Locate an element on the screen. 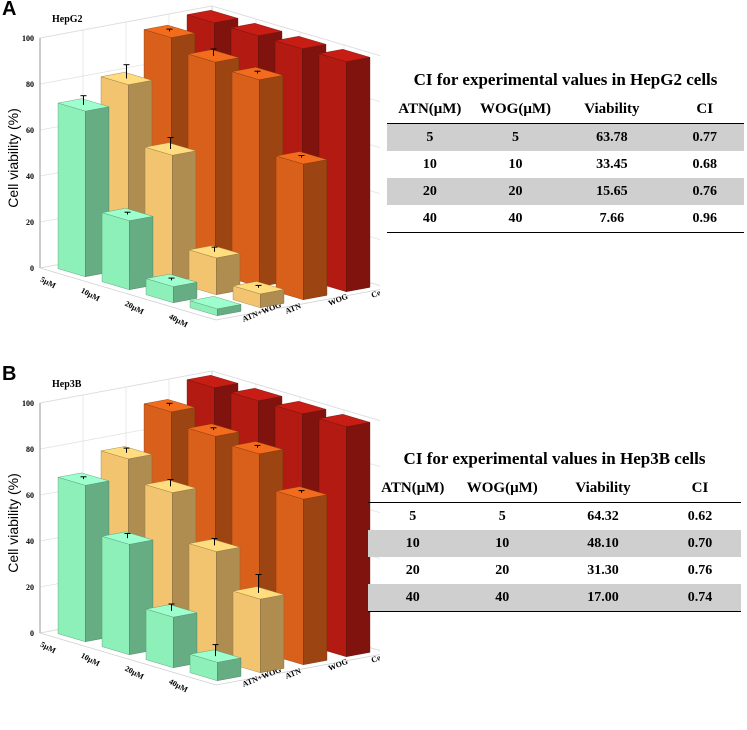 The image size is (747, 730). chart-title: HepG2 is located at coordinates (67, 19).